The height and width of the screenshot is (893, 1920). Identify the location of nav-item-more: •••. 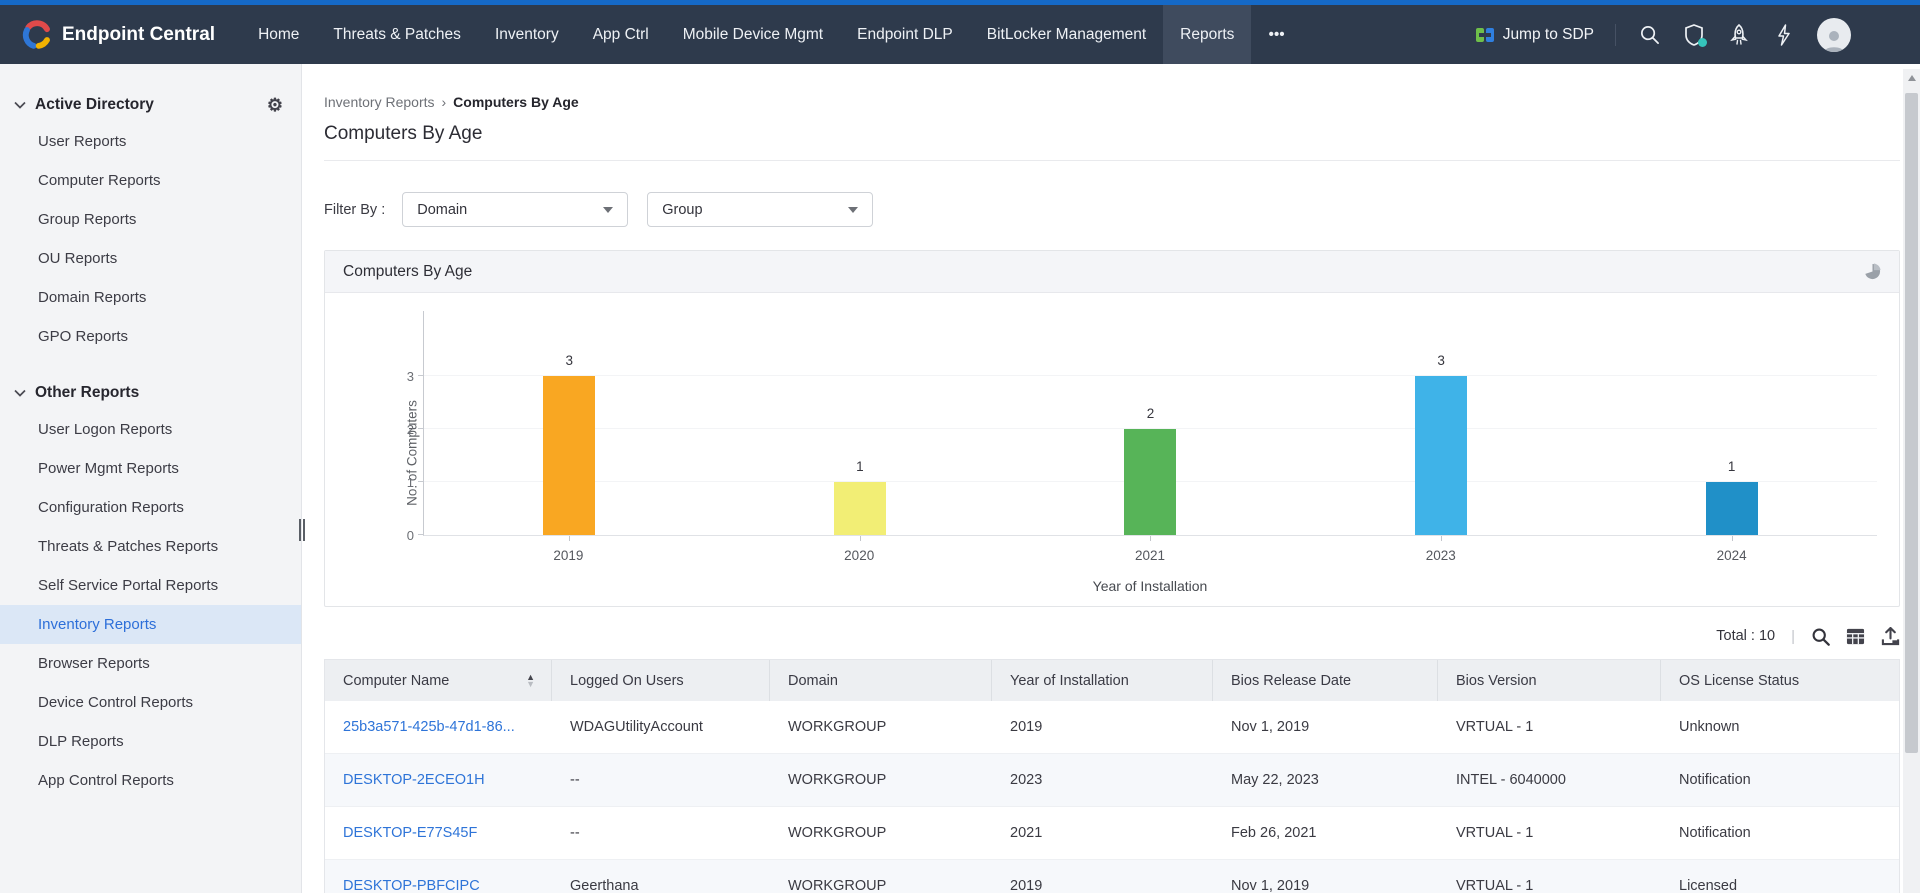
(1276, 34).